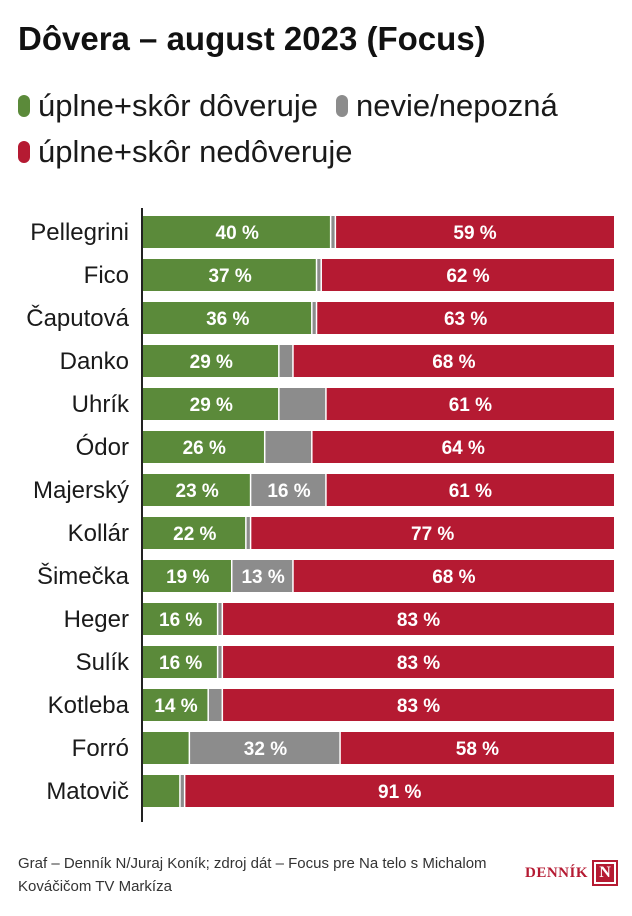 This screenshot has width=632, height=916. What do you see at coordinates (102, 447) in the screenshot?
I see `category-label: Ódor` at bounding box center [102, 447].